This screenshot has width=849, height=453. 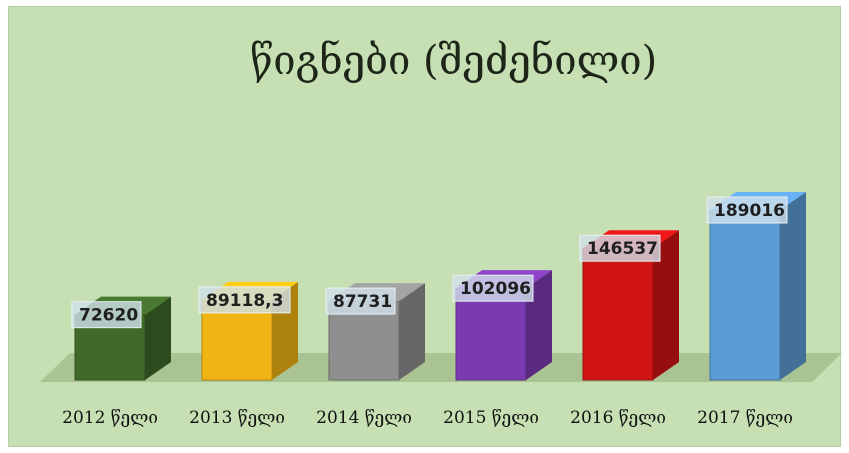 I want to click on value-label: 87731, so click(x=362, y=302).